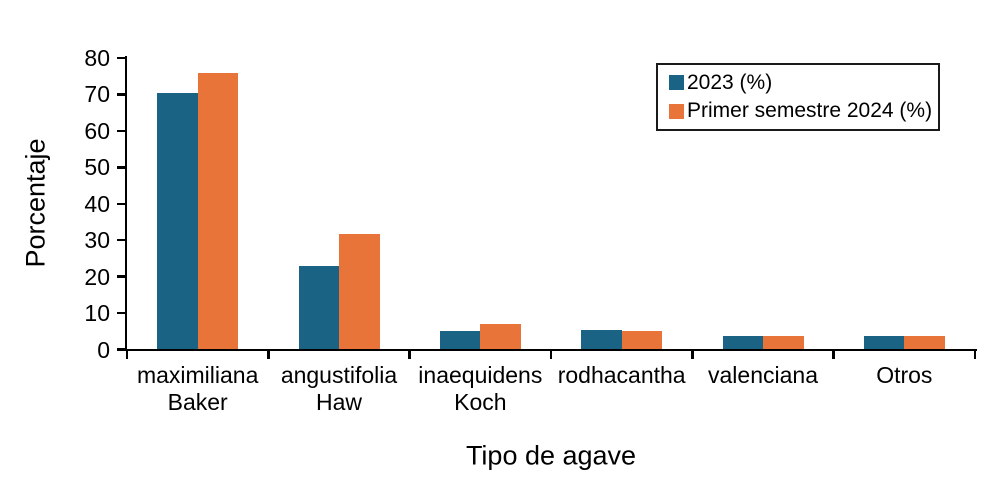 This screenshot has width=992, height=480. Describe the element at coordinates (97, 203) in the screenshot. I see `y-tick-label: 40` at that location.